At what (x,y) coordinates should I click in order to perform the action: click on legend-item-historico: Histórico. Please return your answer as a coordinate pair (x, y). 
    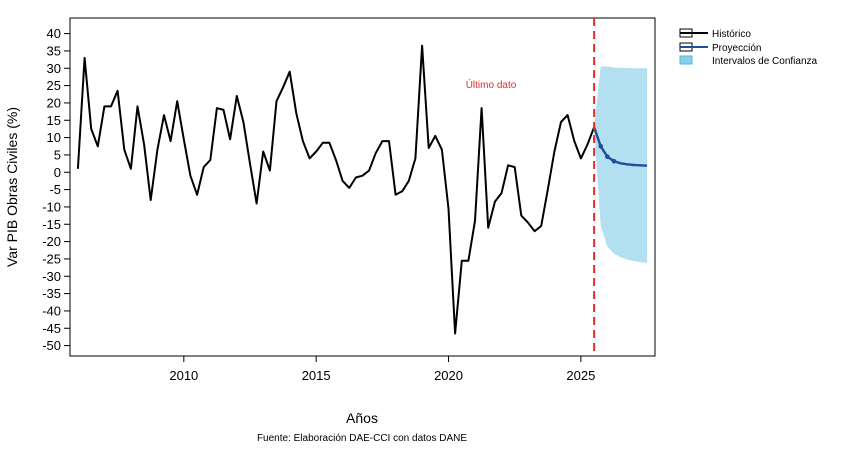
    Looking at the image, I should click on (715, 34).